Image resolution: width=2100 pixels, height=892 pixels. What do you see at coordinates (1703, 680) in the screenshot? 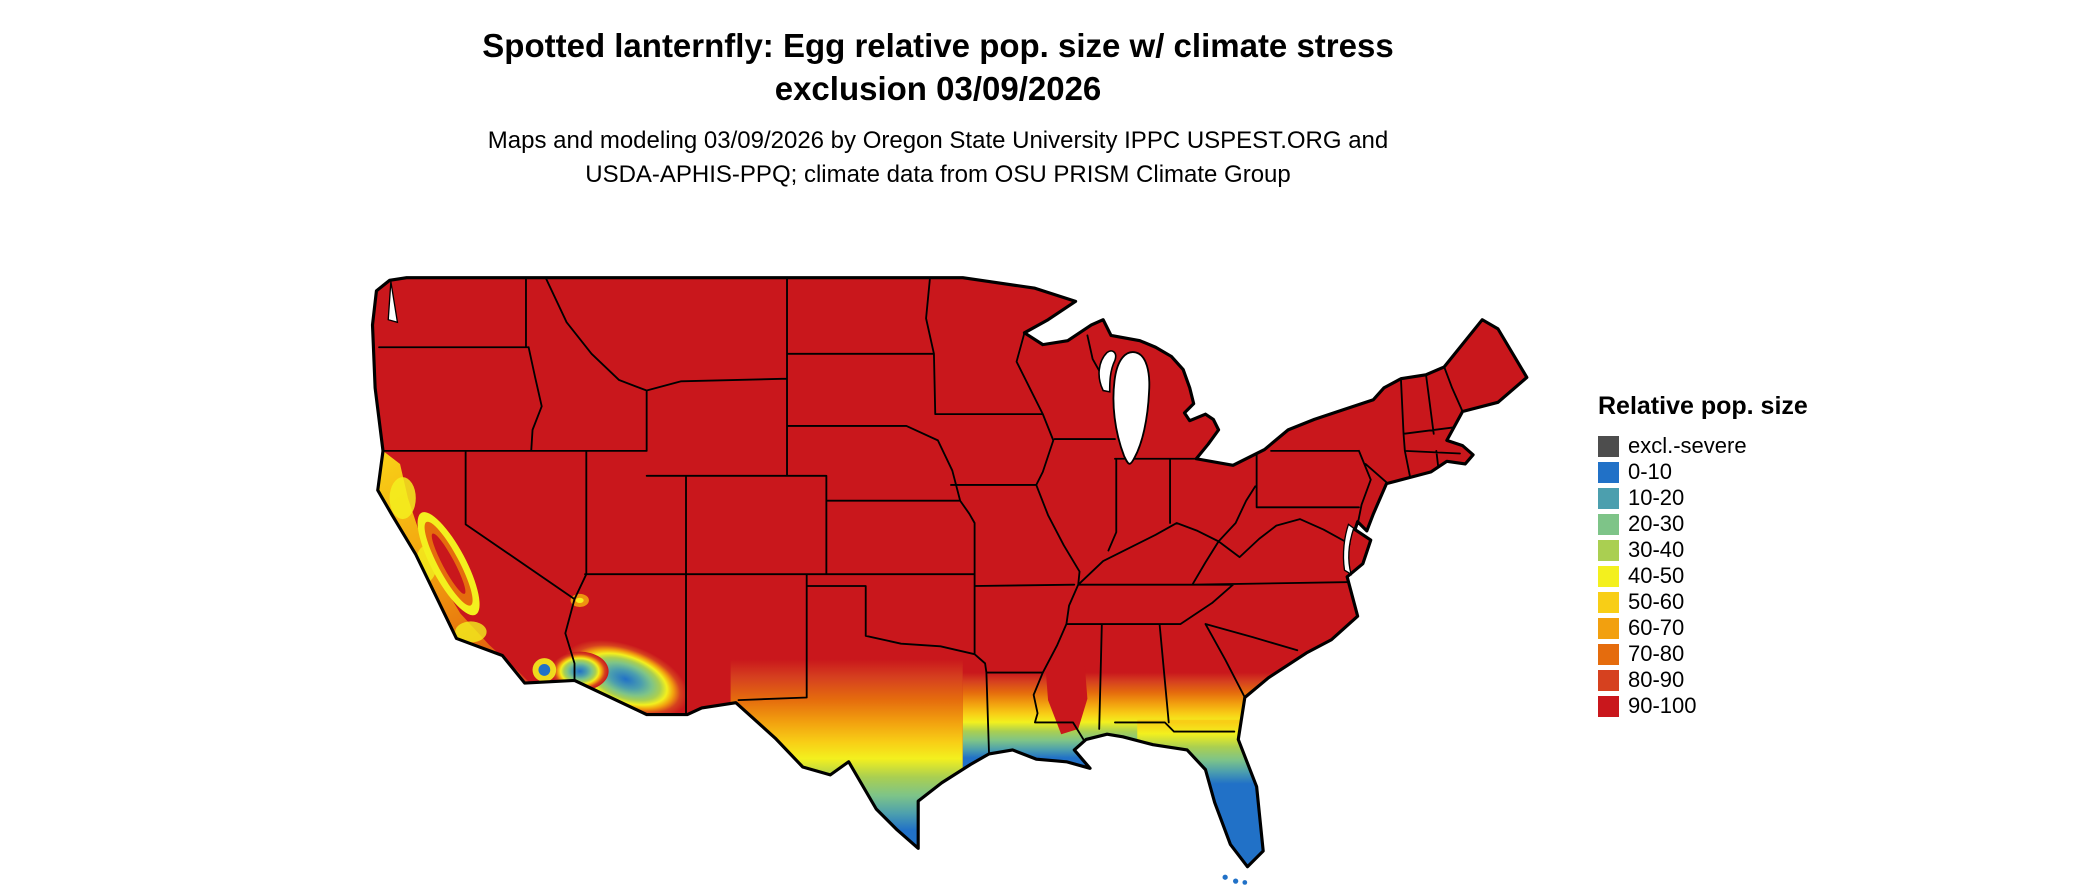
I see `legend-item: 80-90` at bounding box center [1703, 680].